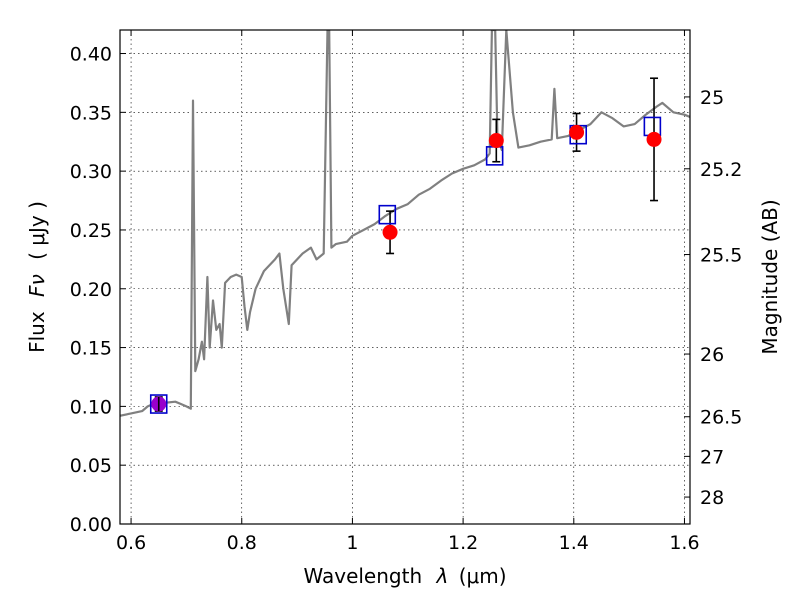 This screenshot has height=600, width=800. I want to click on y-tick-label: 0.20, so click(91, 290).